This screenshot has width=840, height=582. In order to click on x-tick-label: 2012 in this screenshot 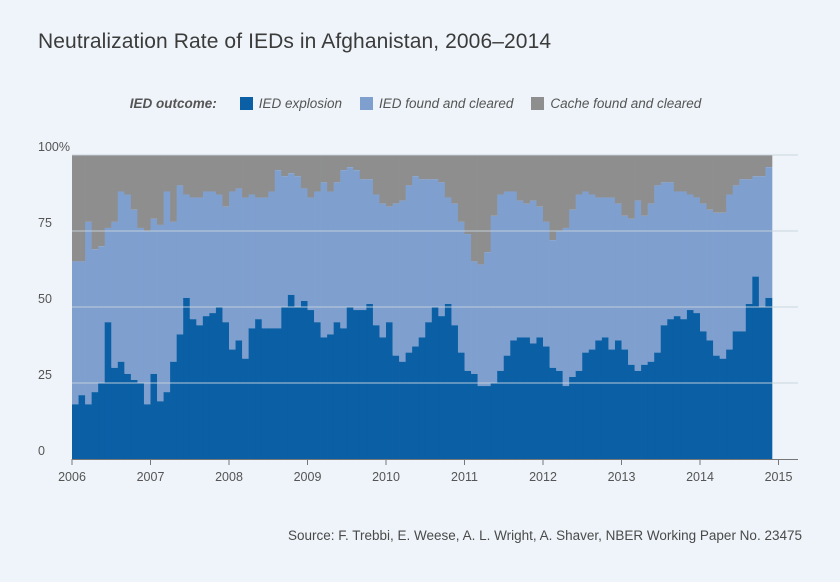, I will do `click(543, 477)`.